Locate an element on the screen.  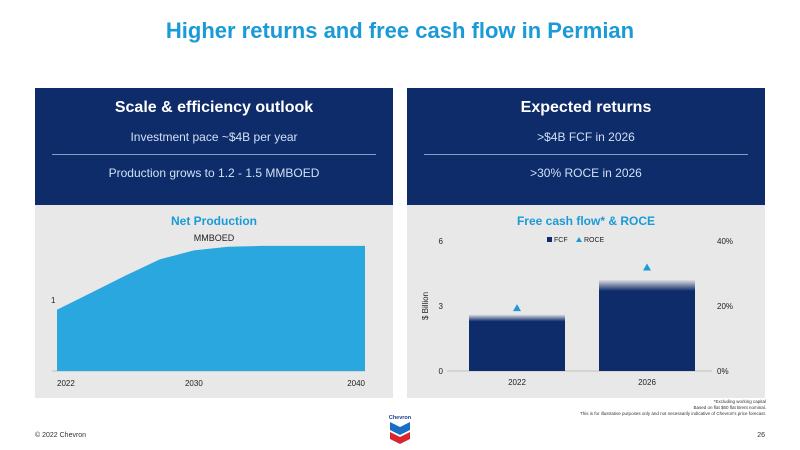
net-production-chart: 1 2022 2030 2040 is located at coordinates (208, 316).